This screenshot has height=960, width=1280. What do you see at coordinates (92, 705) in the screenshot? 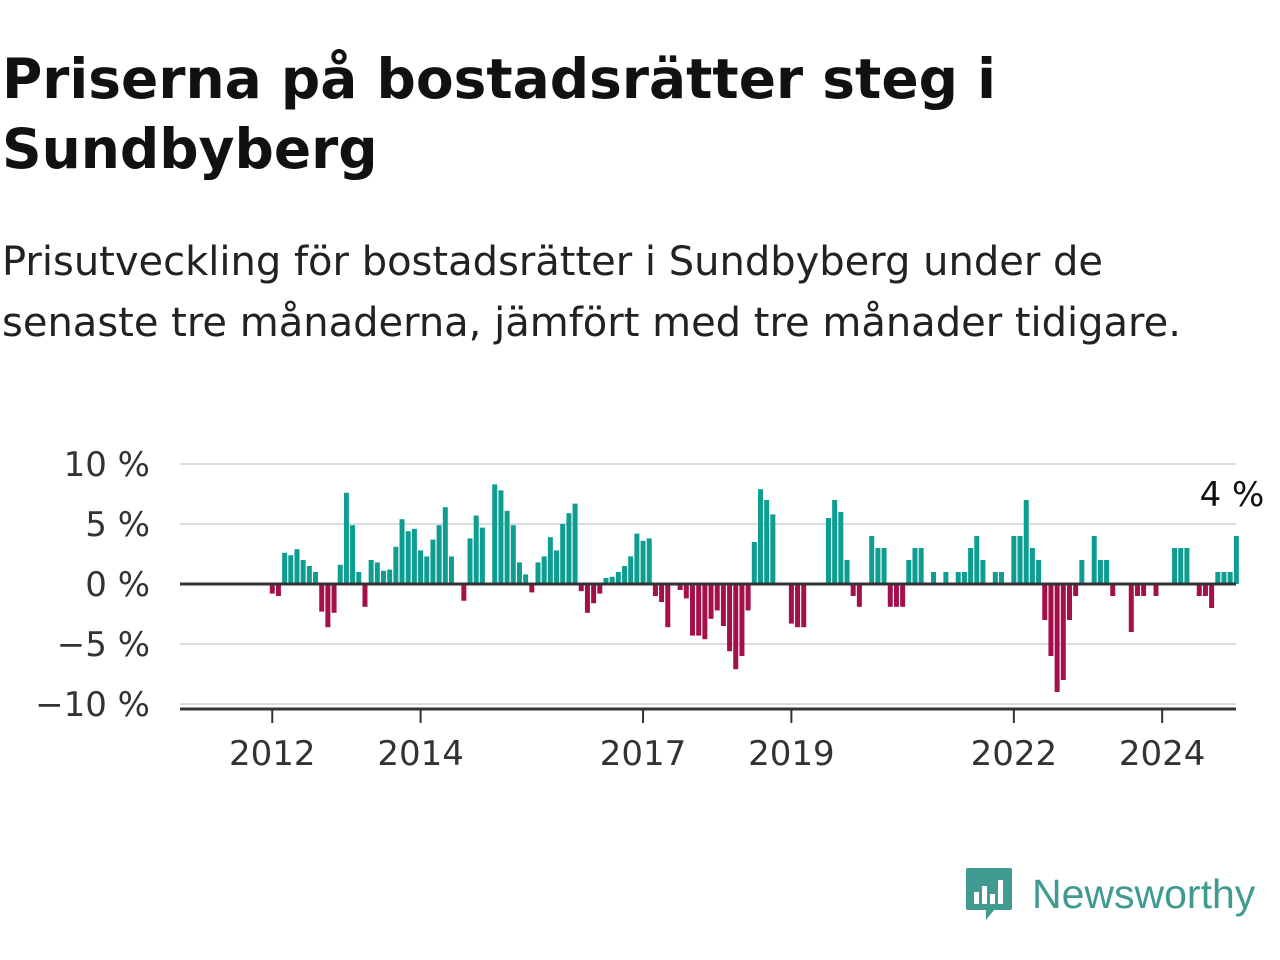
I see `y-tick-label: −10 %` at bounding box center [92, 705].